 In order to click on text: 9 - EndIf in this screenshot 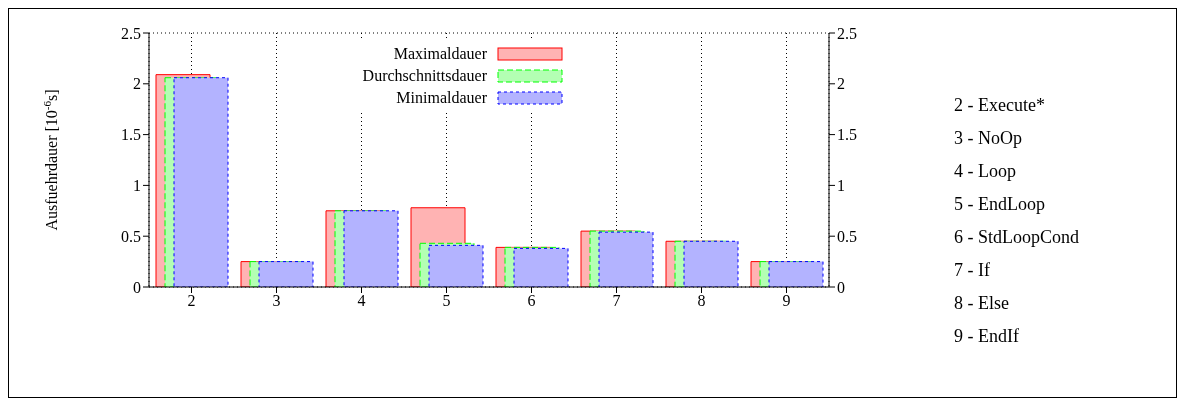, I will do `click(987, 336)`.